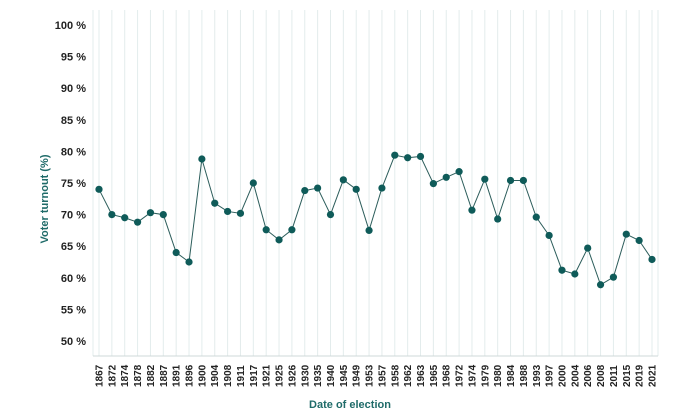 This screenshot has height=420, width=700. What do you see at coordinates (138, 375) in the screenshot?
I see `x-tick-label: 1878` at bounding box center [138, 375].